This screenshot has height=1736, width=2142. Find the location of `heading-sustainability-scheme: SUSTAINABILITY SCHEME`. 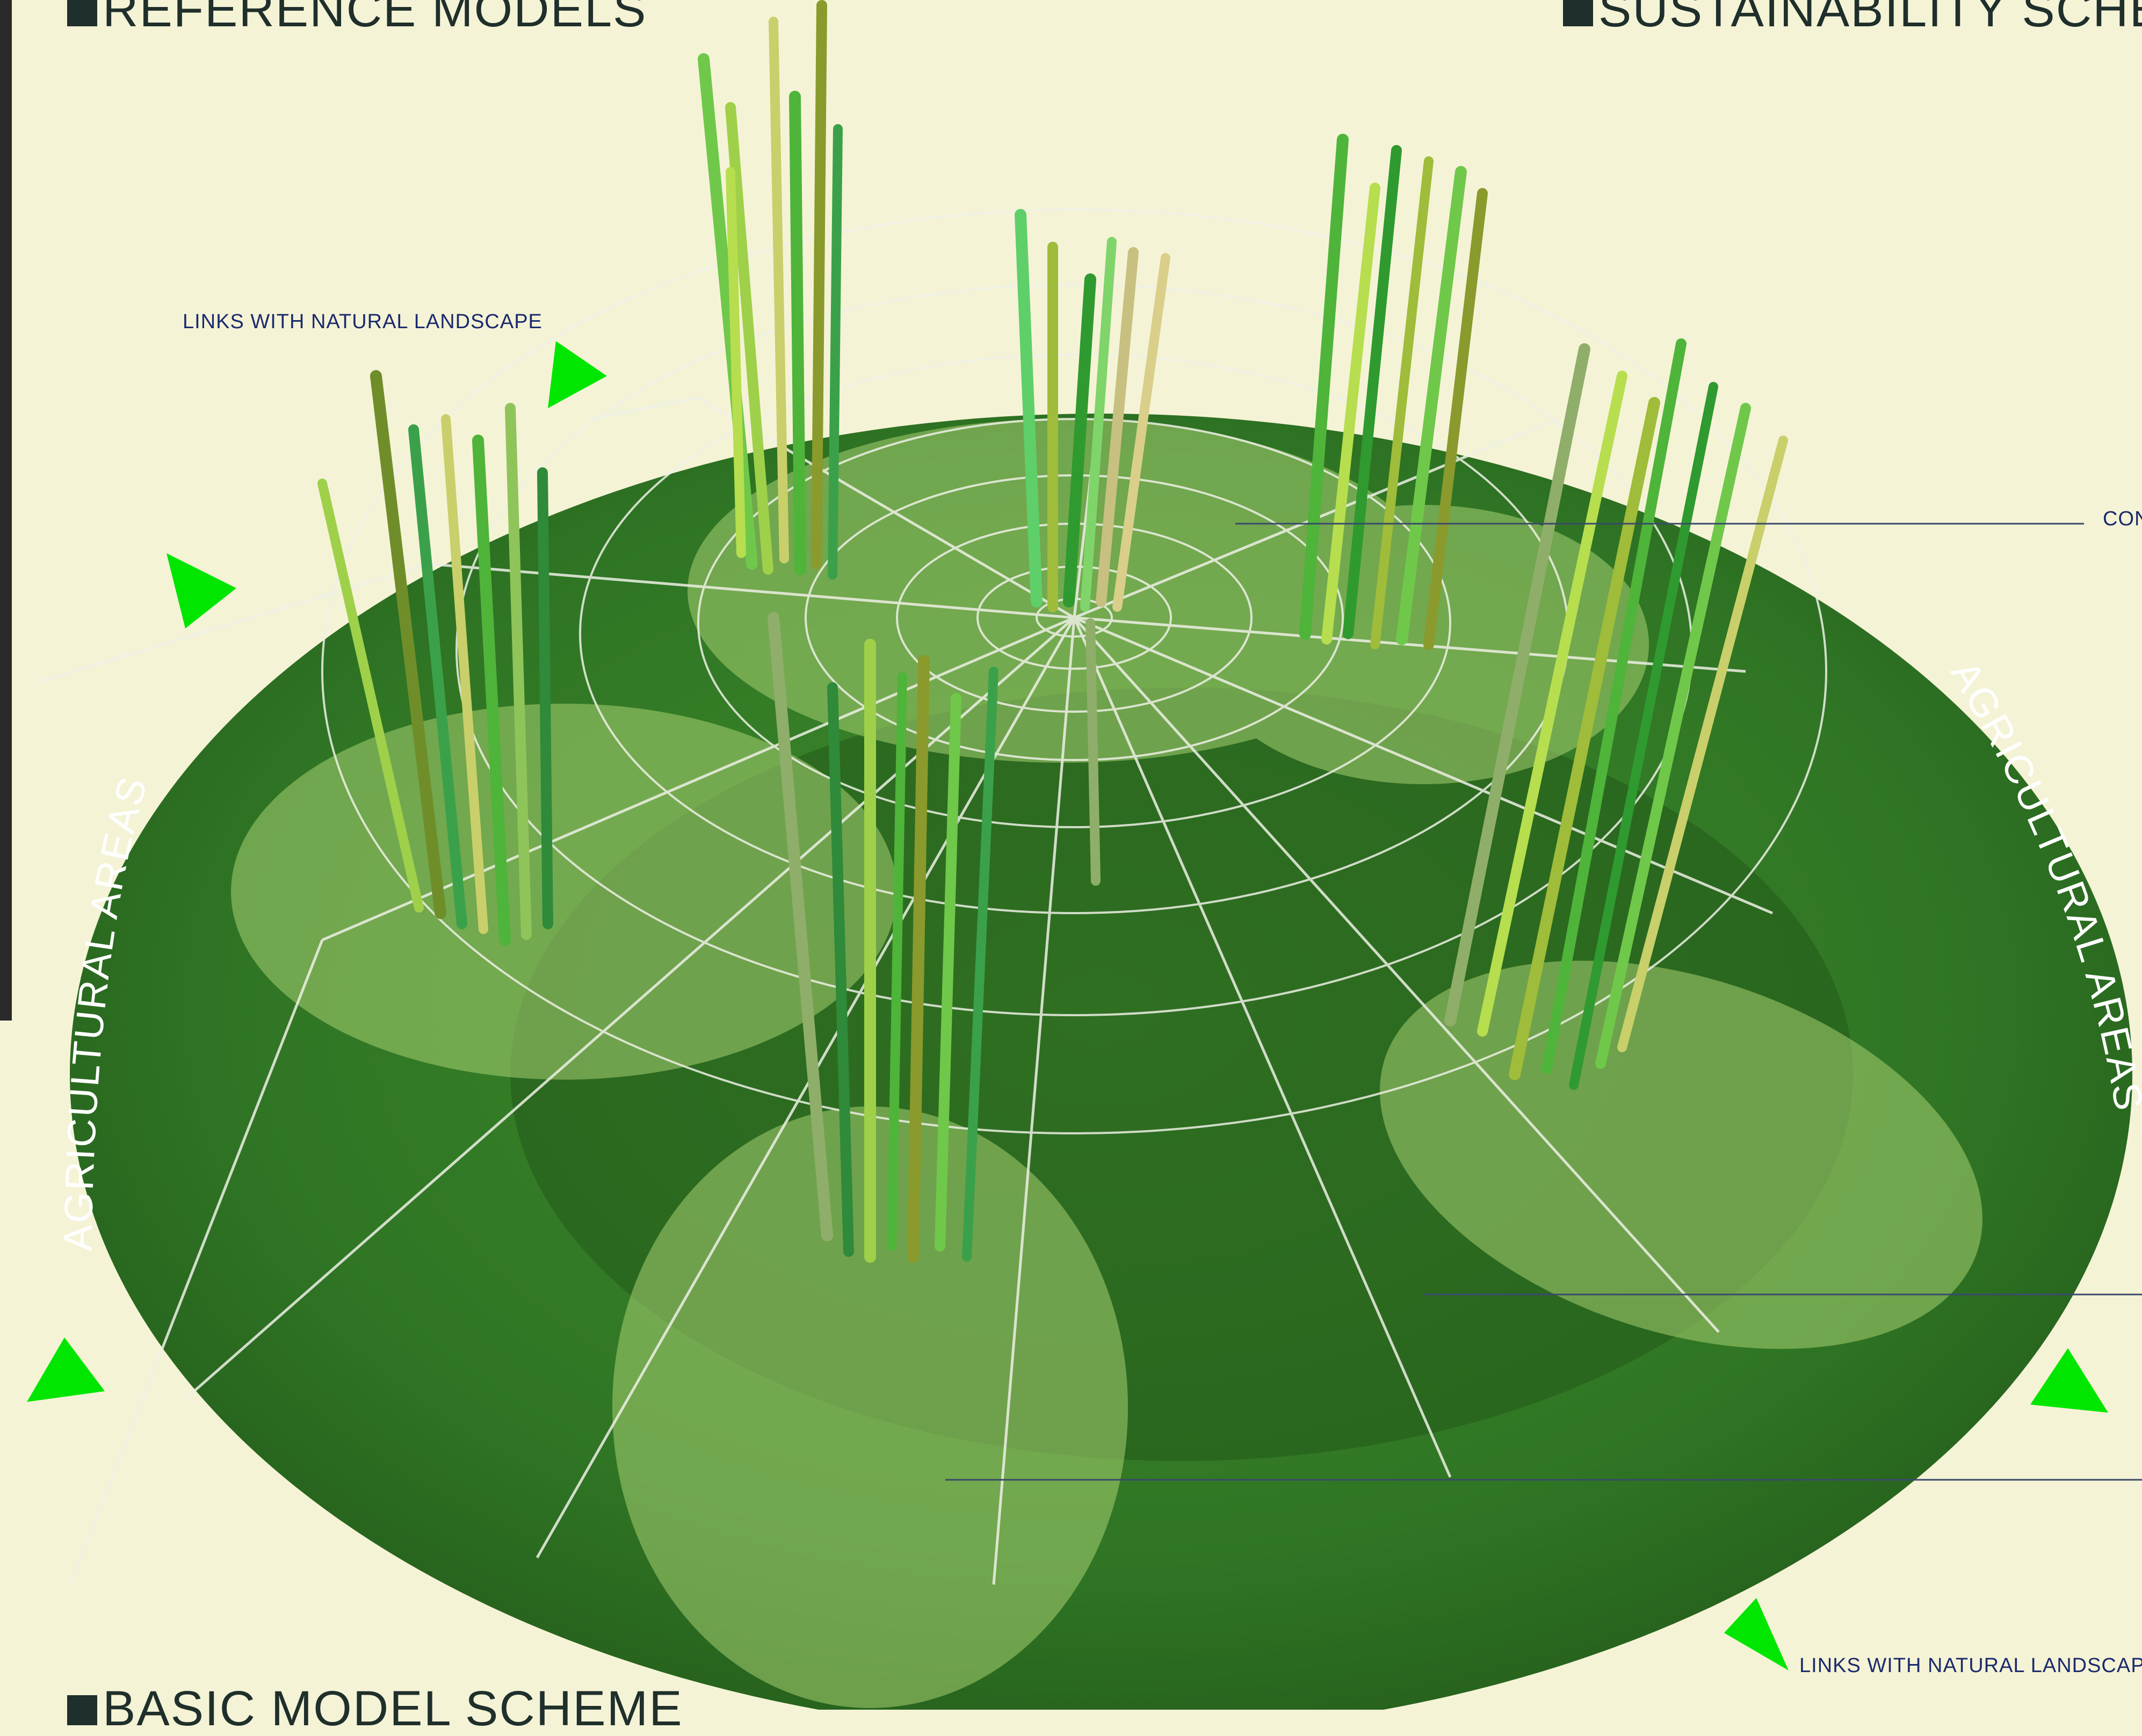

heading-sustainability-scheme: SUSTAINABILITY SCHEME is located at coordinates (1852, 17).